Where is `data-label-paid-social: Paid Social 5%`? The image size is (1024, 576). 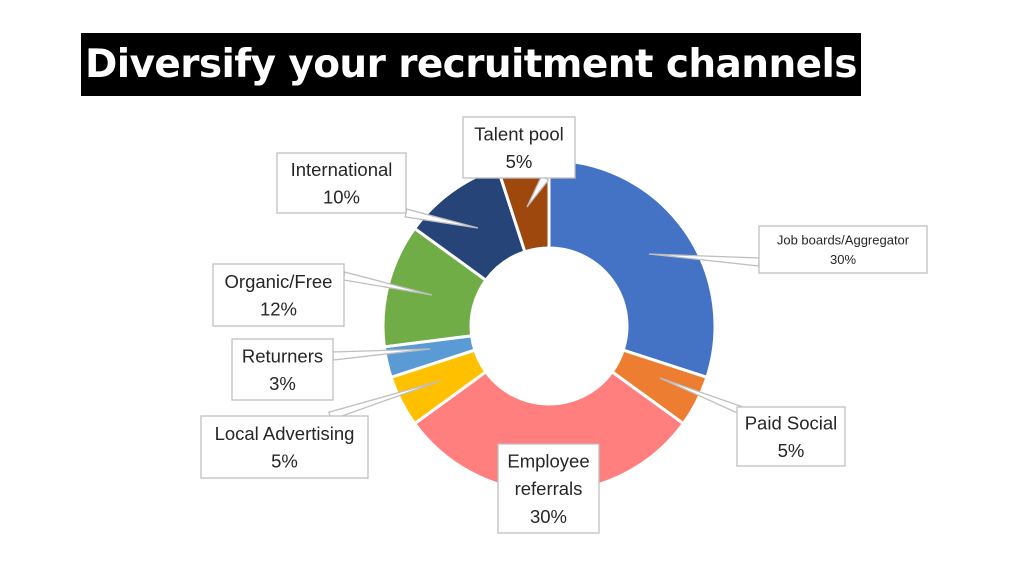 data-label-paid-social: Paid Social 5% is located at coordinates (791, 436).